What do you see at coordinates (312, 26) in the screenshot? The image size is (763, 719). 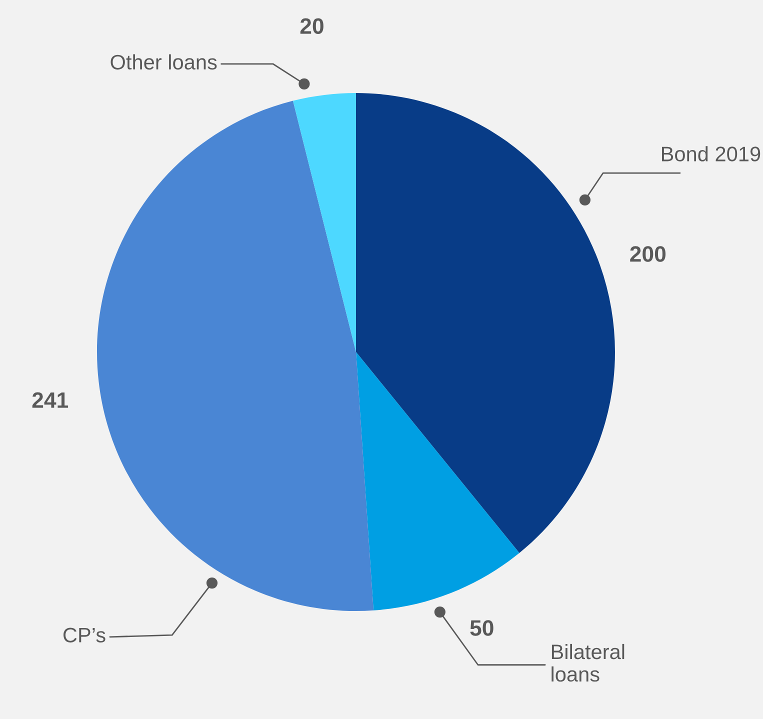 I see `data-label: 20` at bounding box center [312, 26].